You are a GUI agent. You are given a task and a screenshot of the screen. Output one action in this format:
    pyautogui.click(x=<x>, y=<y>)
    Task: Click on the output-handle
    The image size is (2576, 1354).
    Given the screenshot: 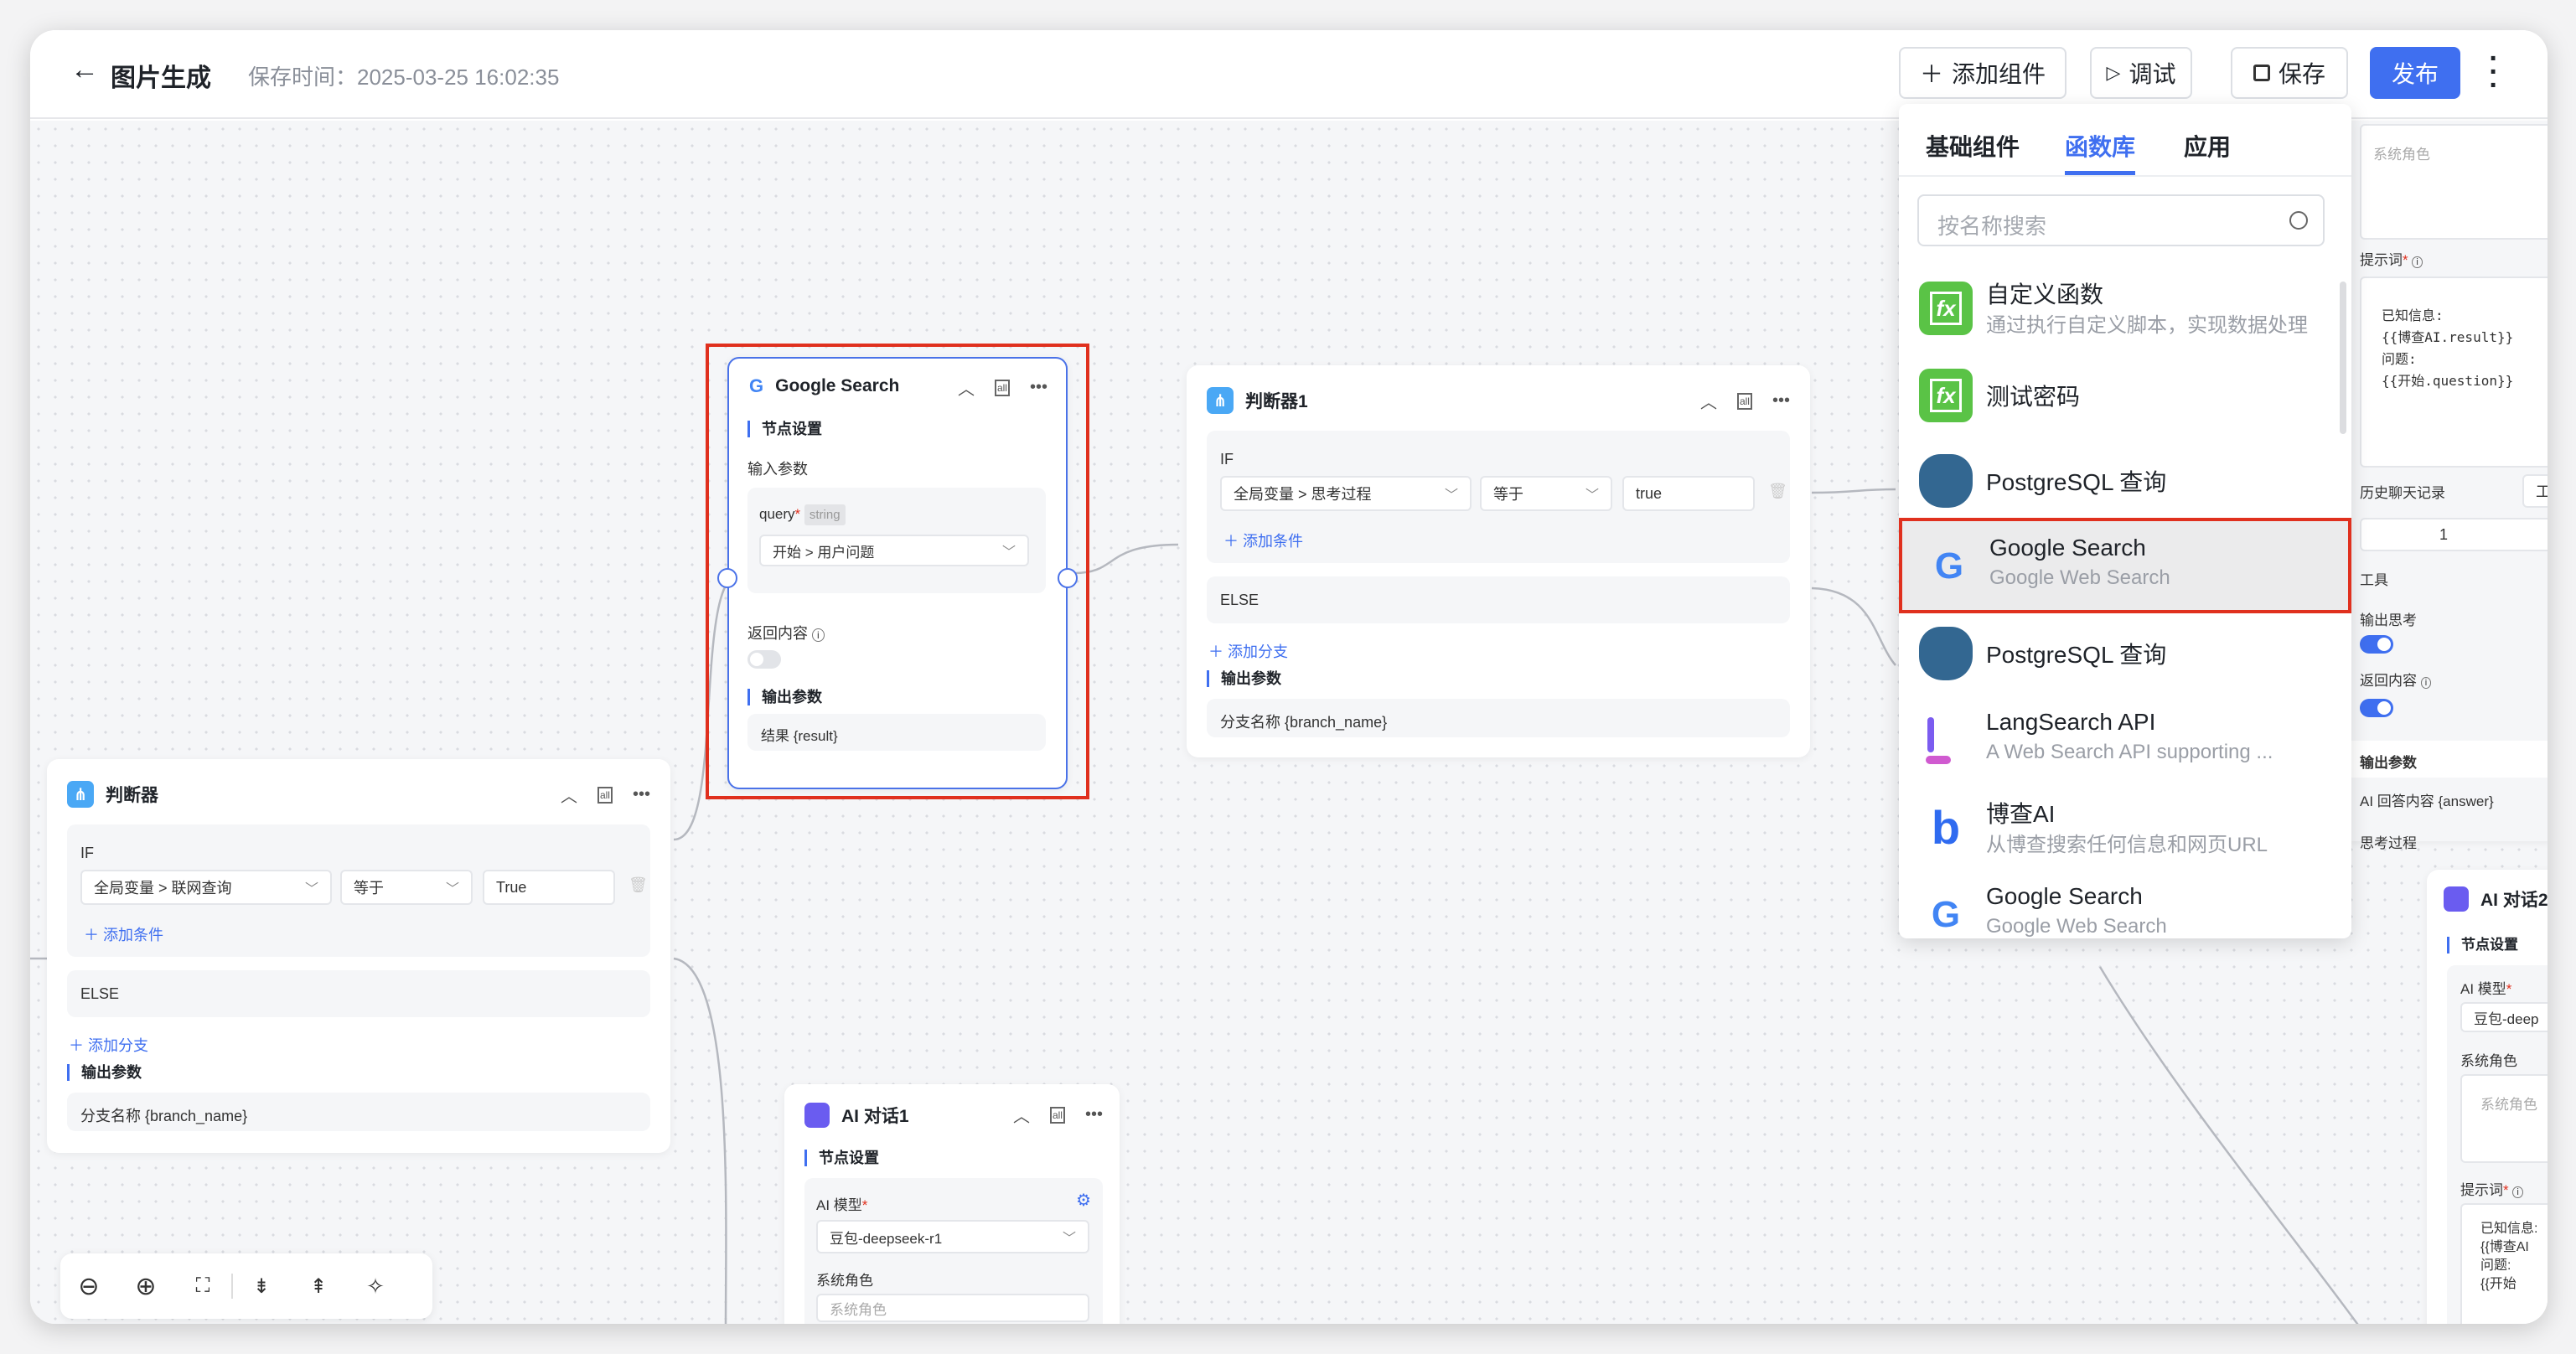 What is the action you would take?
    pyautogui.click(x=1068, y=578)
    